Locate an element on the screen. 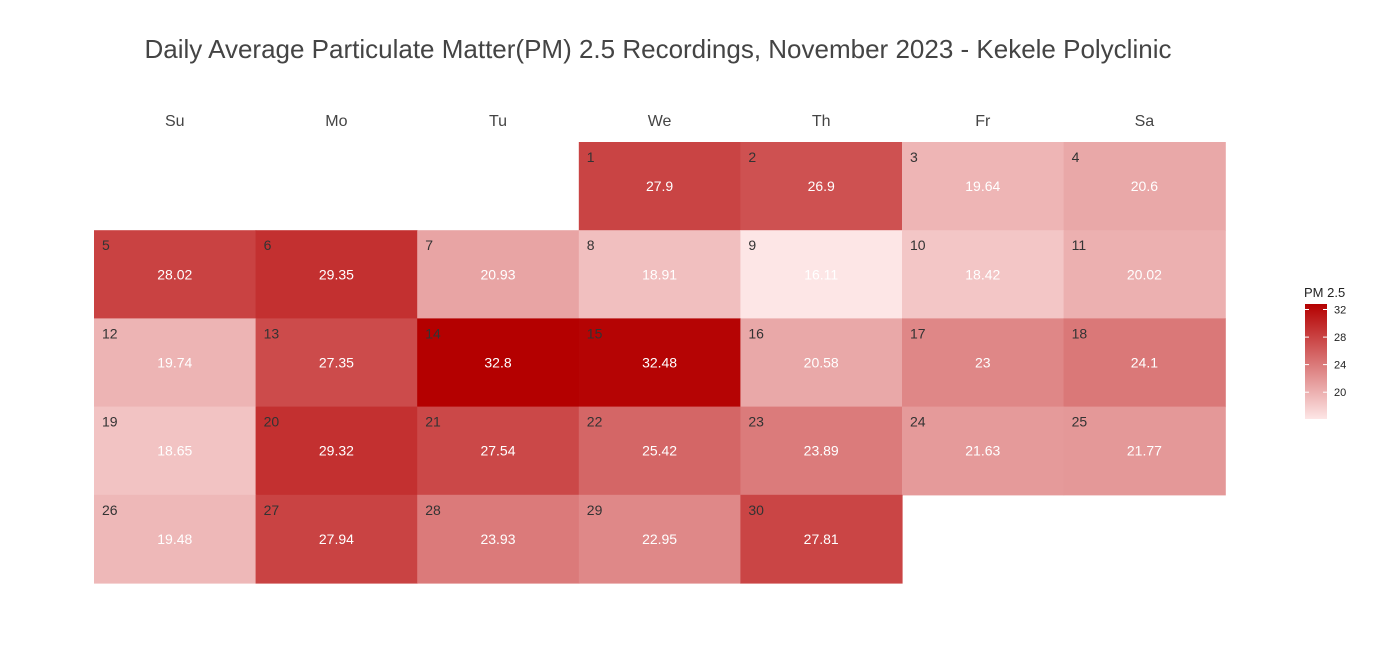 Image resolution: width=1376 pixels, height=653 pixels. day-number: 11 is located at coordinates (1079, 245).